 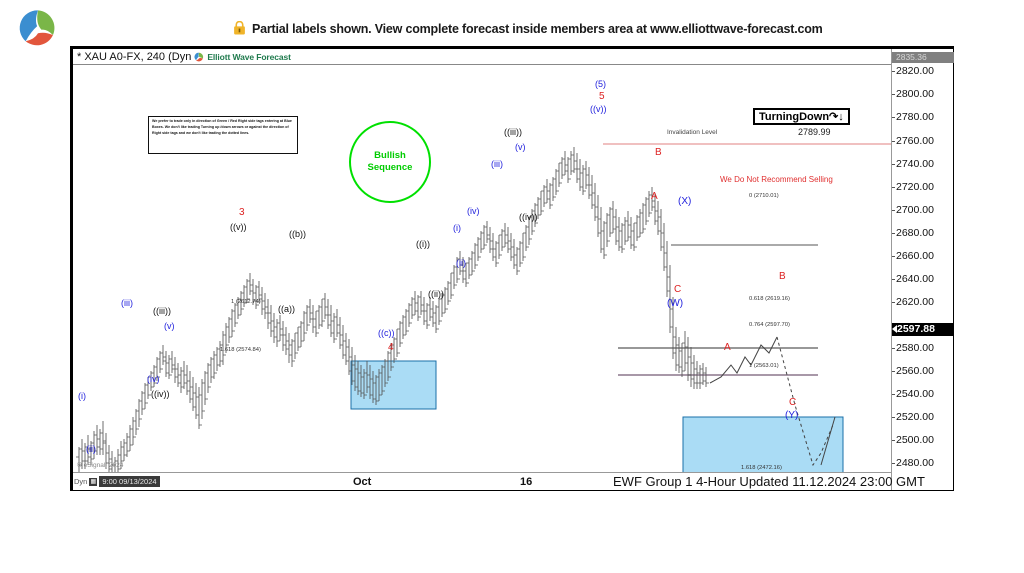 I want to click on price-tick: 2740.00, so click(x=913, y=164).